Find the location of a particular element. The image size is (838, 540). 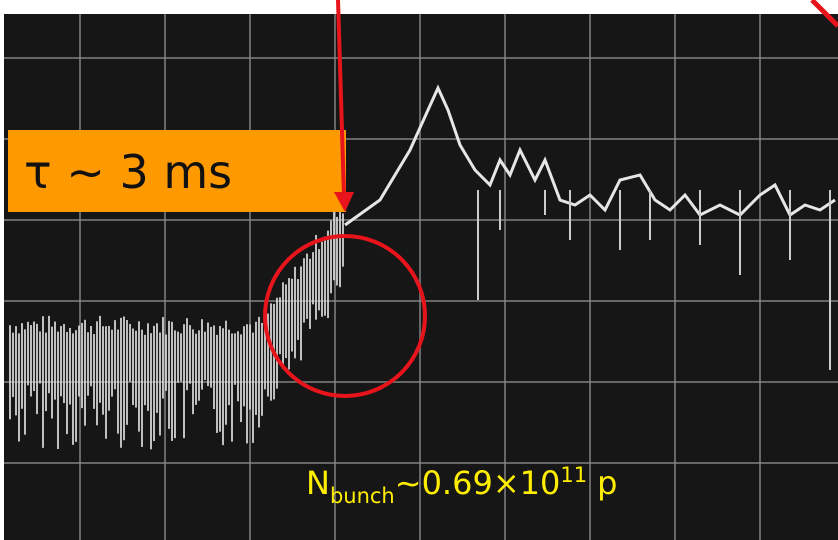

tau-box is located at coordinates (177, 171).